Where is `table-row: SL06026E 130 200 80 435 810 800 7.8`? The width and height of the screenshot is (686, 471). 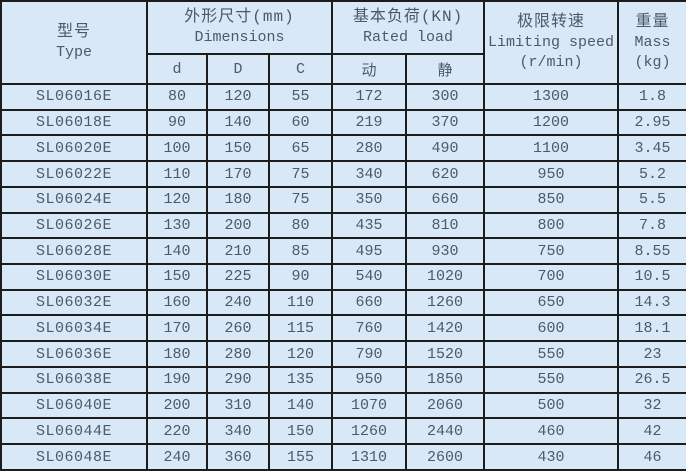 table-row: SL06026E 130 200 80 435 810 800 7.8 is located at coordinates (343, 225).